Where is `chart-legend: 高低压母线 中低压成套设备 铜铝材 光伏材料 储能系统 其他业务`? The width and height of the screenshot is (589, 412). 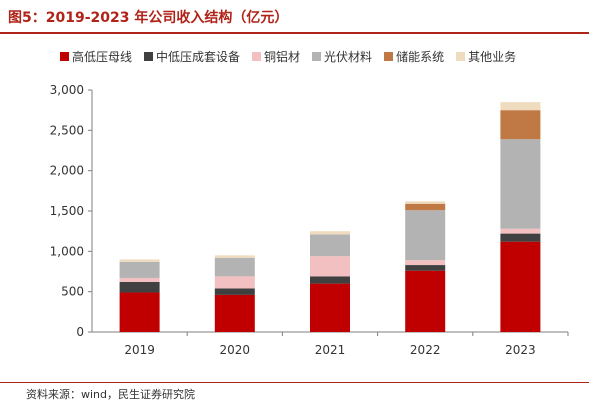 chart-legend: 高低压母线 中低压成套设备 铜铝材 光伏材料 储能系统 其他业务 is located at coordinates (288, 56).